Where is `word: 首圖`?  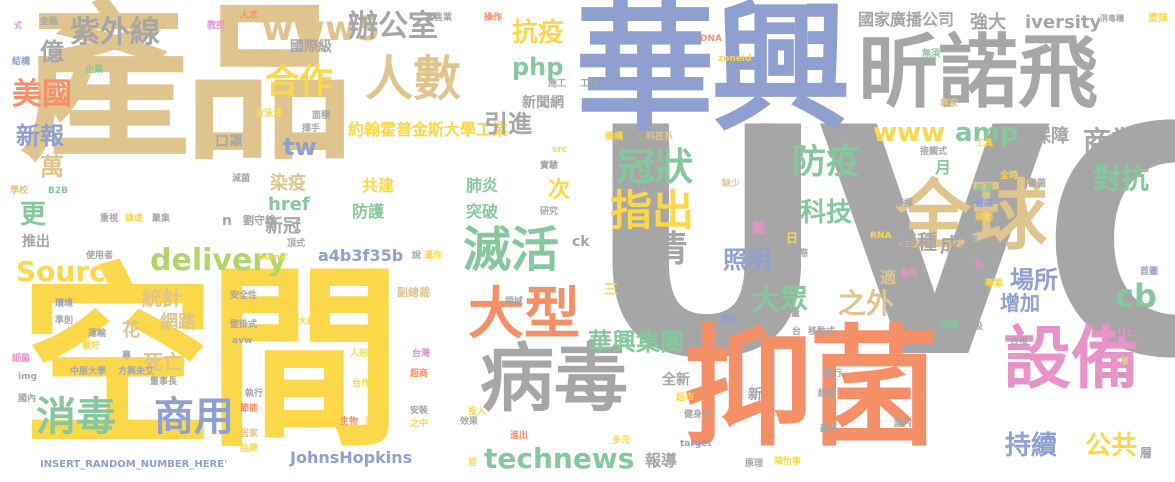 word: 首圖 is located at coordinates (1149, 272).